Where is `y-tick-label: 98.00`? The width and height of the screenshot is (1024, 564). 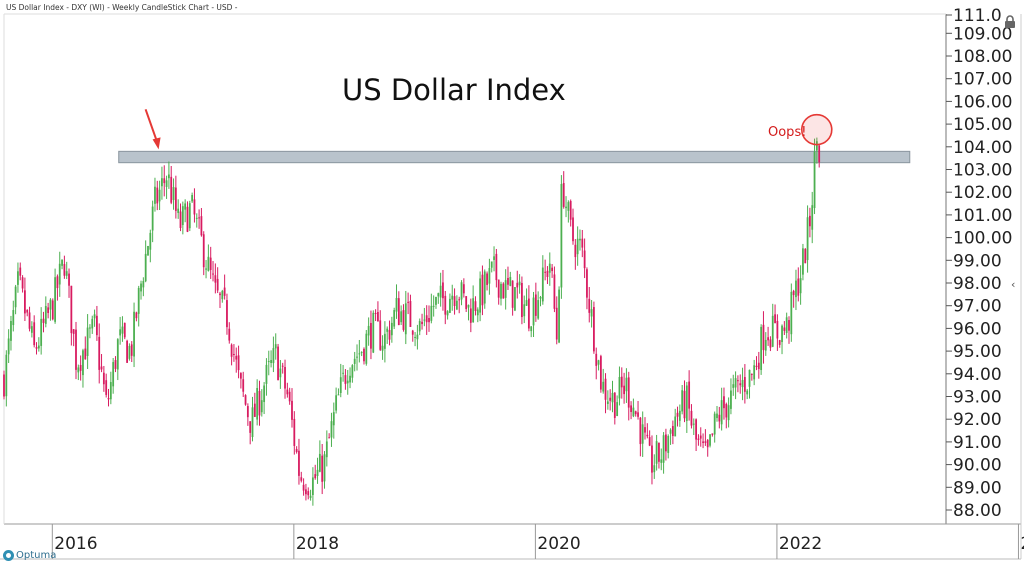 y-tick-label: 98.00 is located at coordinates (977, 284).